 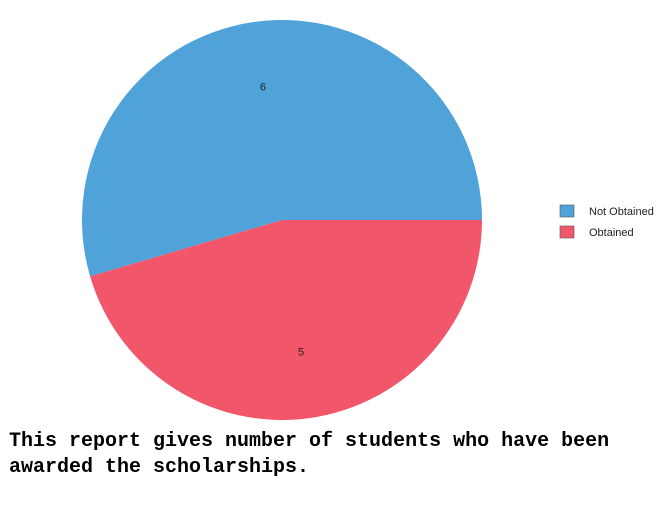 I want to click on pie-data-label-obtained: 5, so click(x=301, y=353).